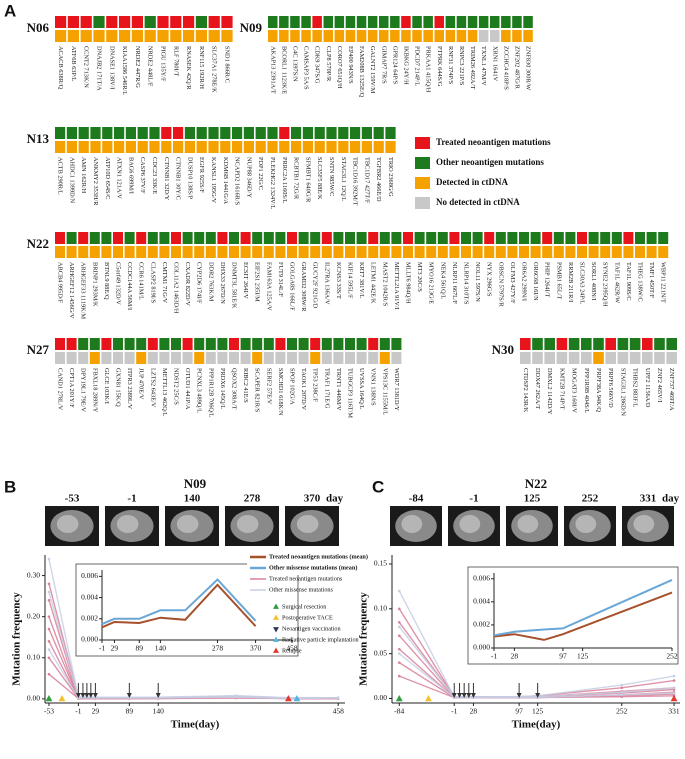  What do you see at coordinates (583, 656) in the screenshot?
I see `inset-x-tick-label: 125` at bounding box center [583, 656].